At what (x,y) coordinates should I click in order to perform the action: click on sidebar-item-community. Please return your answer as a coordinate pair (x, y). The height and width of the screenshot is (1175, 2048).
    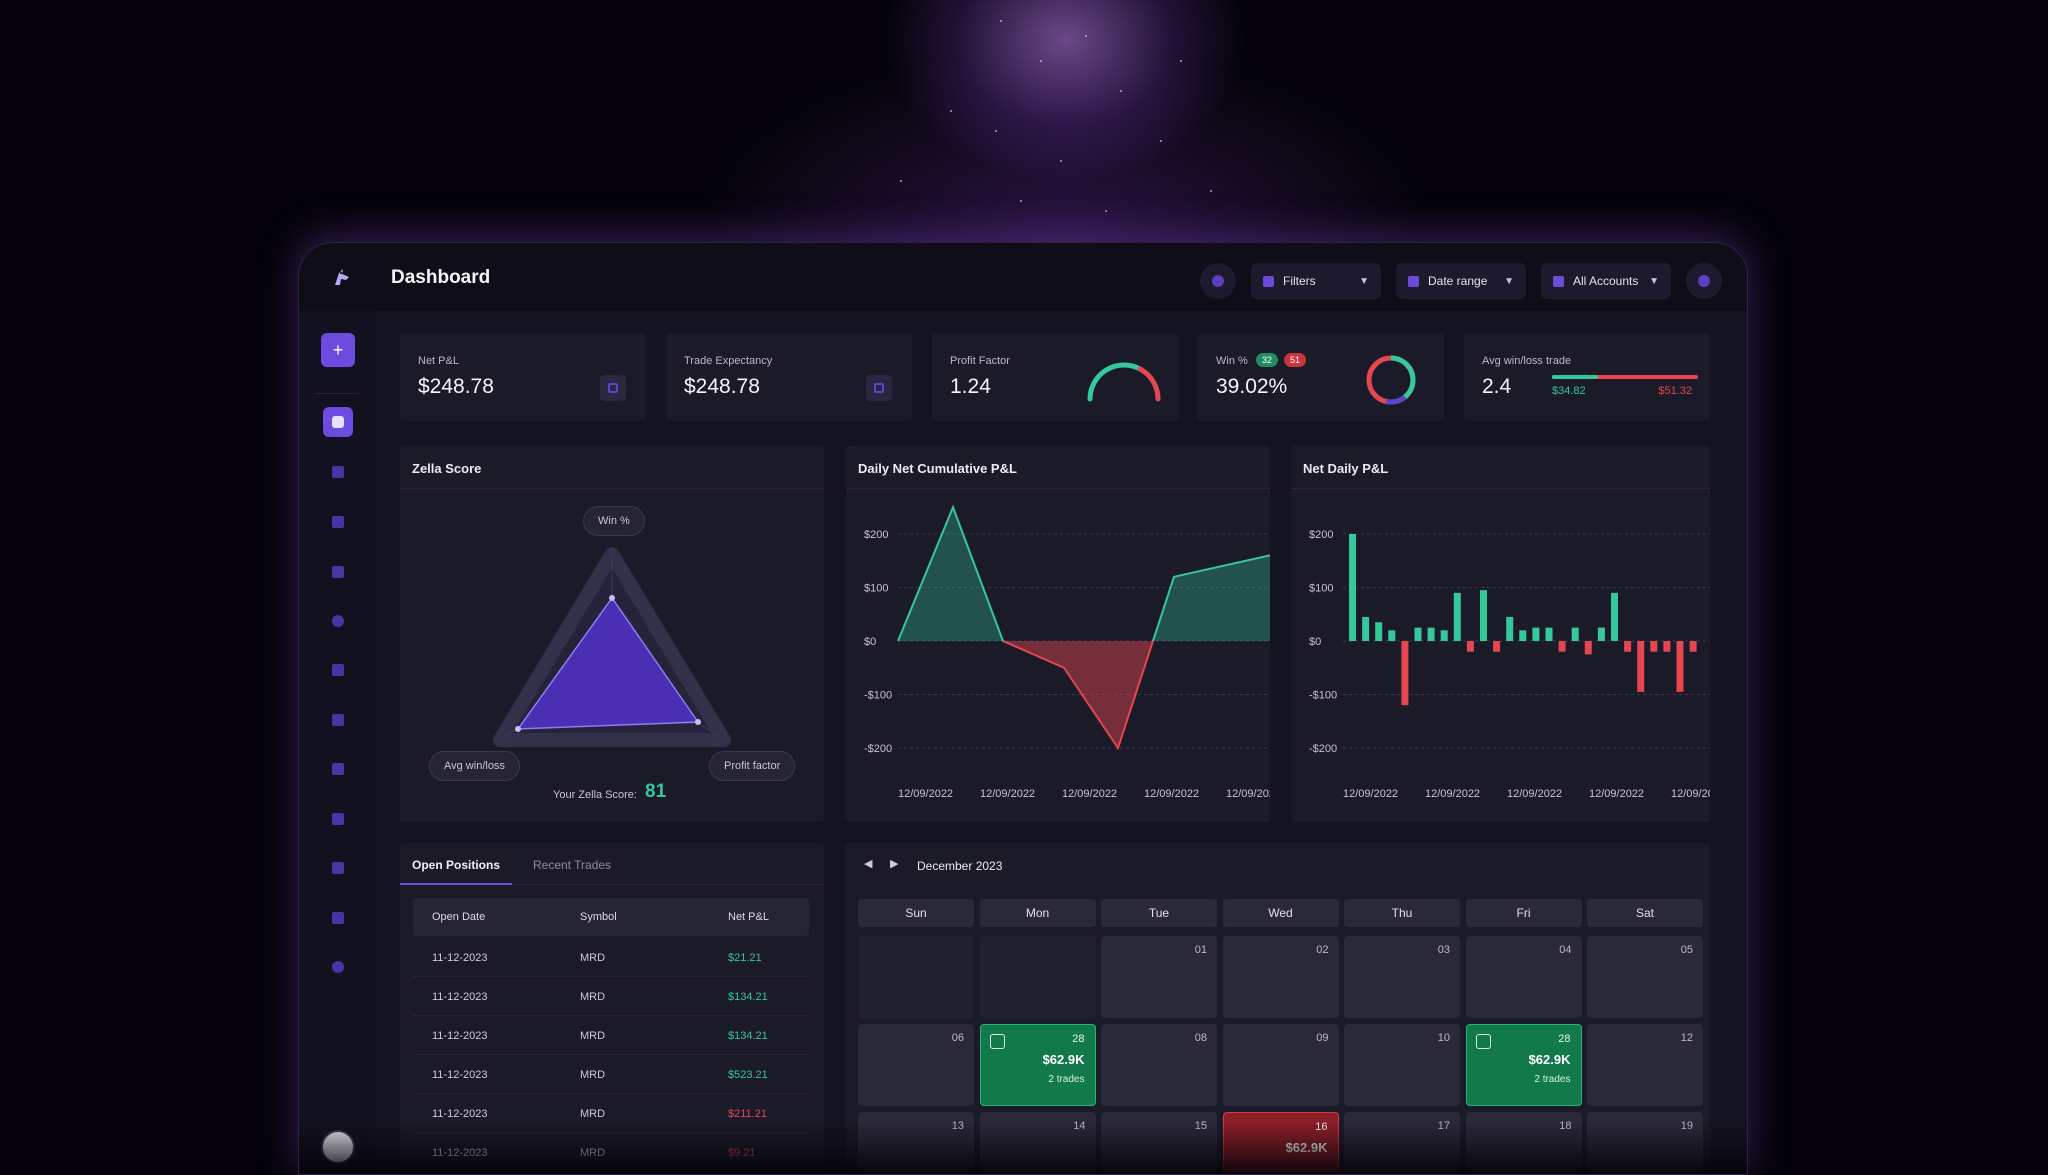
    Looking at the image, I should click on (338, 868).